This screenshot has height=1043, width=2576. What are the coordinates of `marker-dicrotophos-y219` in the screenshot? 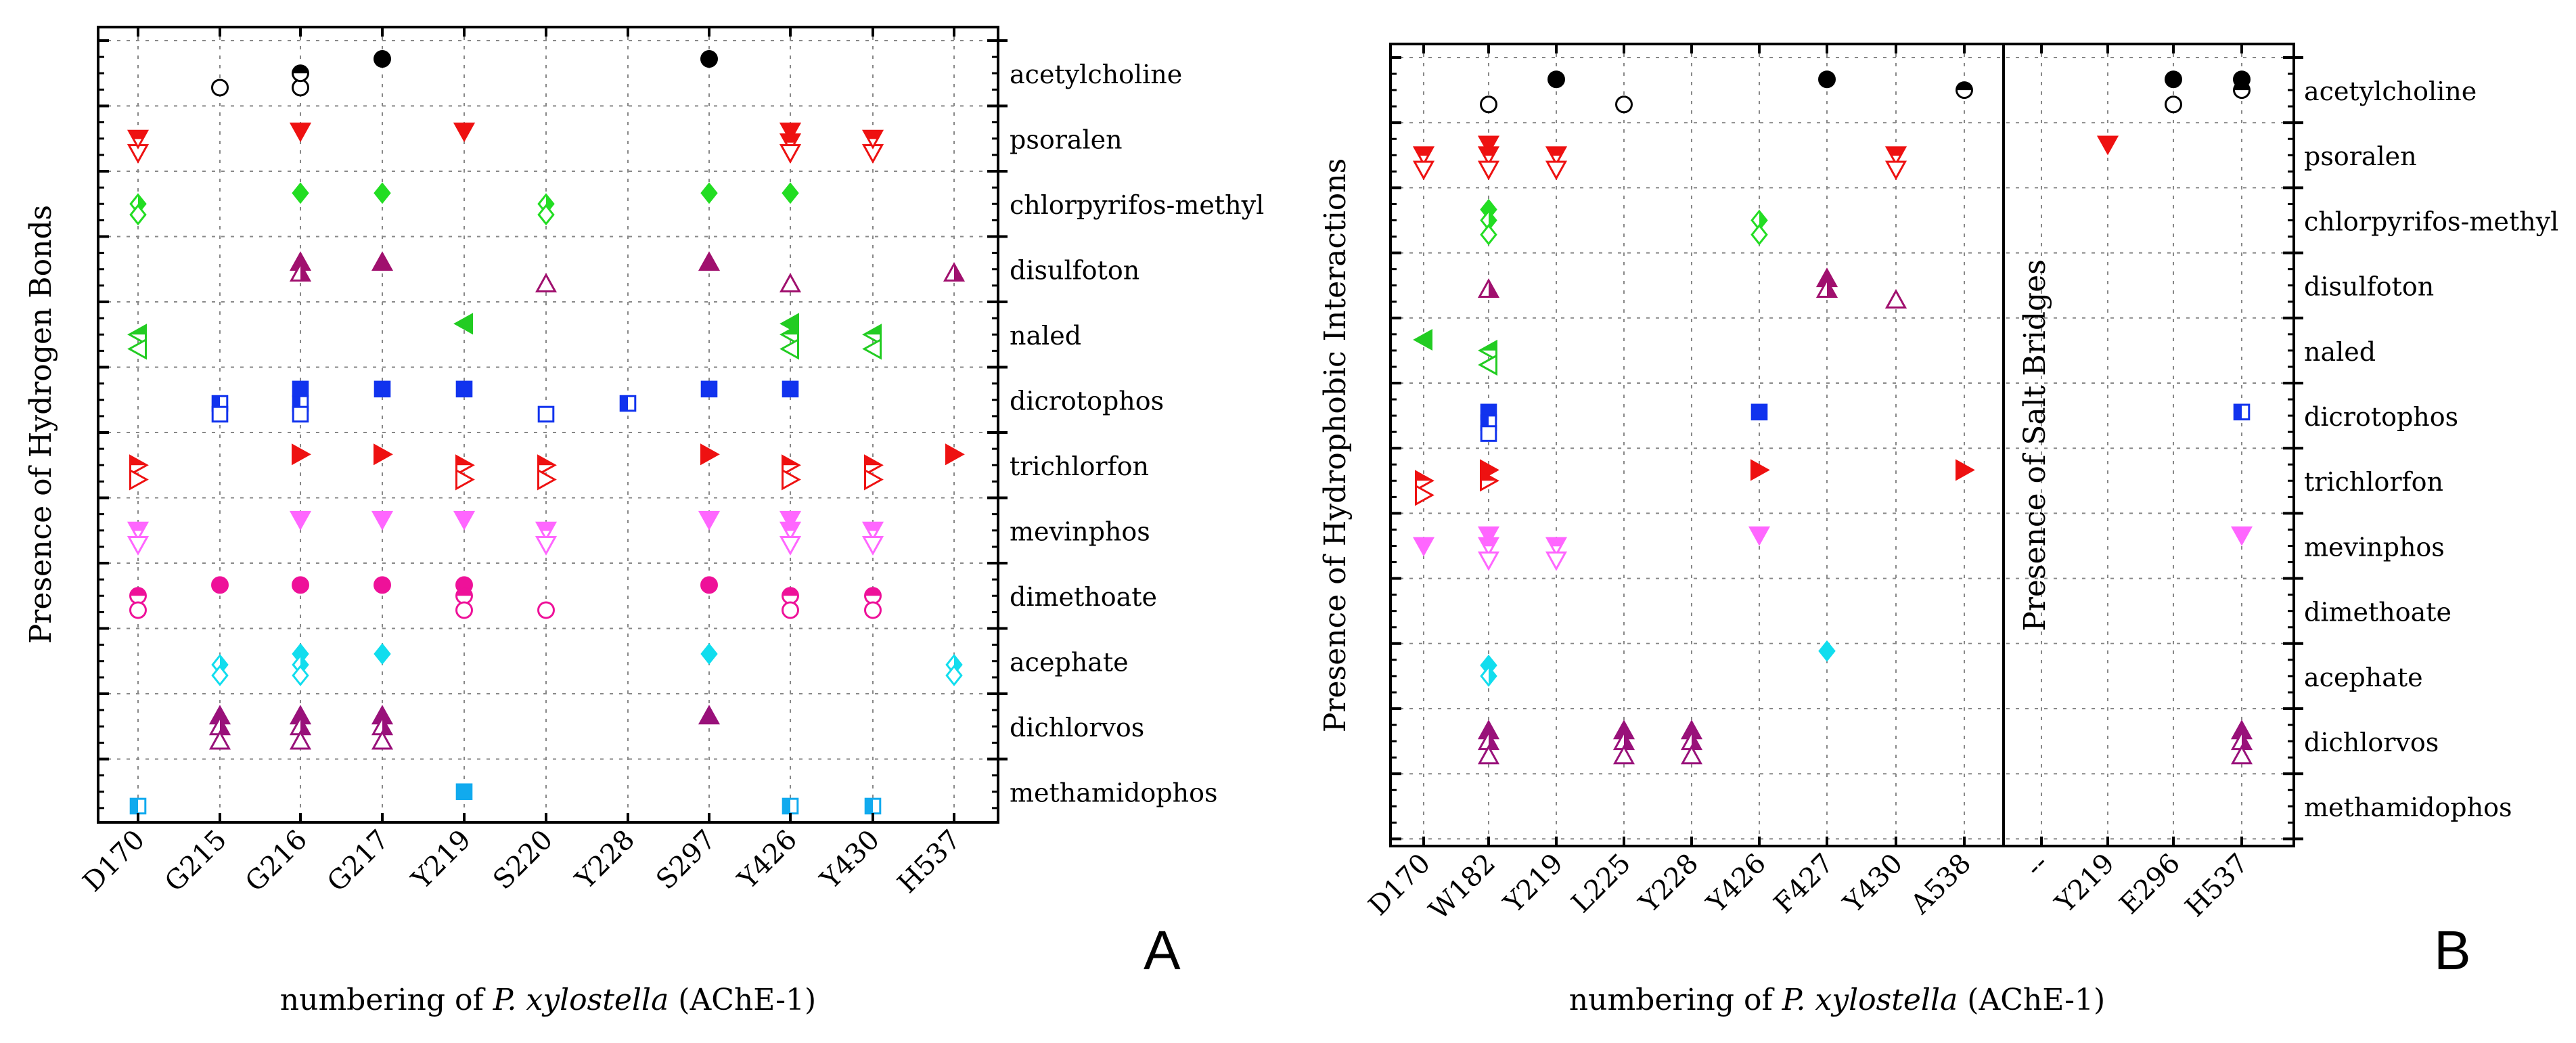 It's located at (464, 389).